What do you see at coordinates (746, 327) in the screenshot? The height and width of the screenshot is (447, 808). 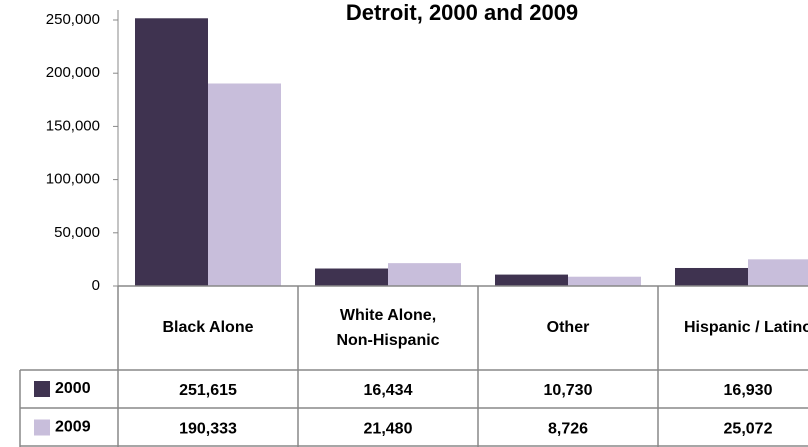 I see `x-tick-label: Hispanic / Latino` at bounding box center [746, 327].